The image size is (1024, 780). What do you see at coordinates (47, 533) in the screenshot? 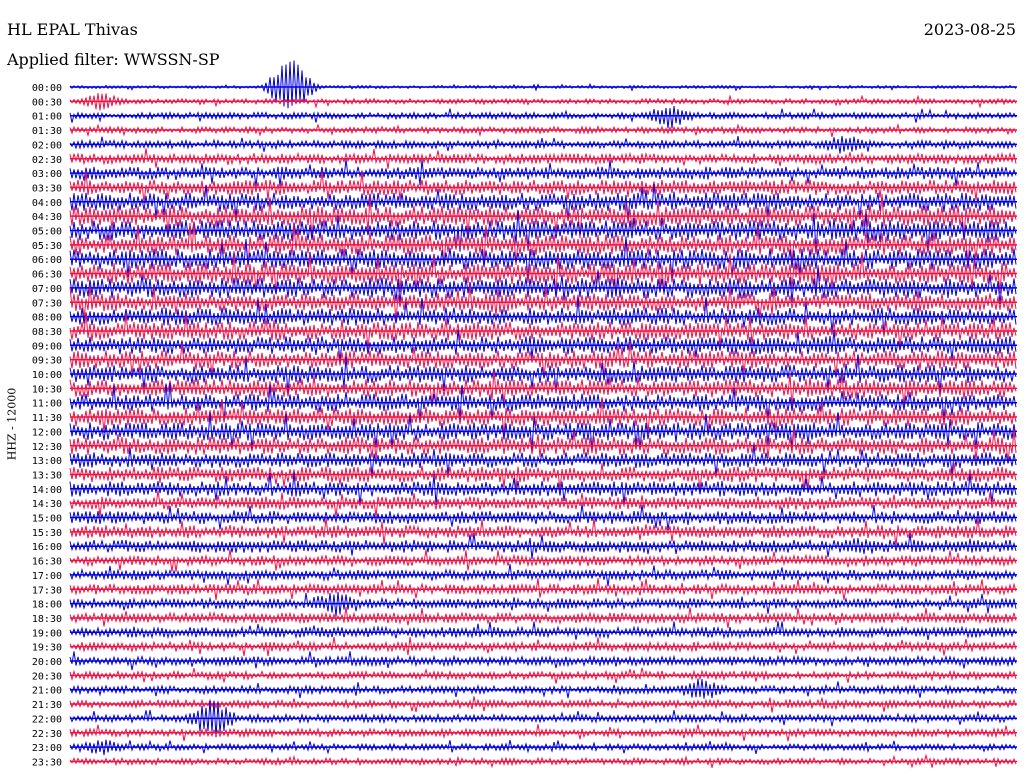
I see `row-time-label: 15:30` at bounding box center [47, 533].